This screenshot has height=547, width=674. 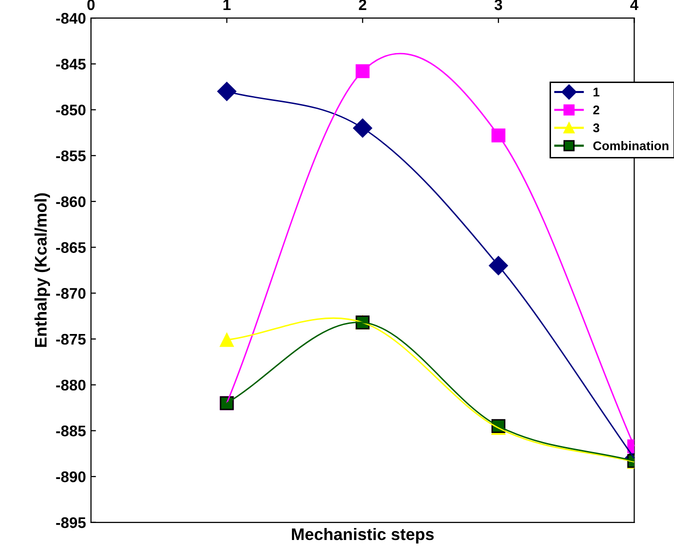 What do you see at coordinates (363, 536) in the screenshot?
I see `x-axis-title: Mechanistic steps` at bounding box center [363, 536].